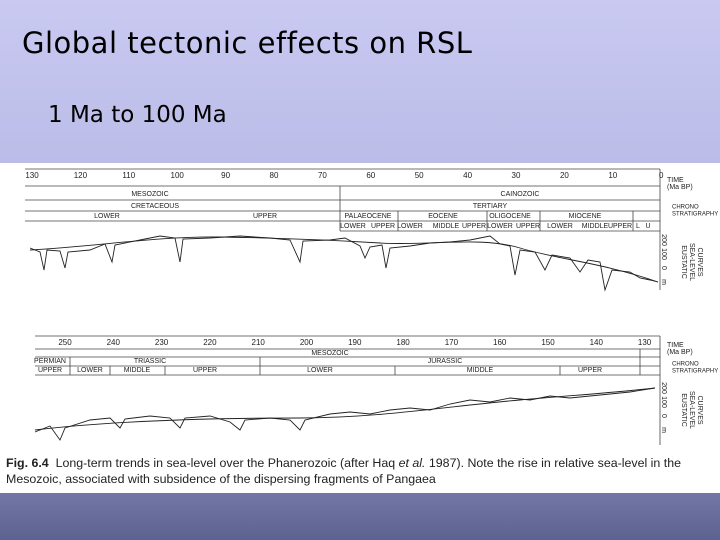 This screenshot has height=540, width=720. I want to click on stratigraphy-label: MIOCENE, so click(585, 216).